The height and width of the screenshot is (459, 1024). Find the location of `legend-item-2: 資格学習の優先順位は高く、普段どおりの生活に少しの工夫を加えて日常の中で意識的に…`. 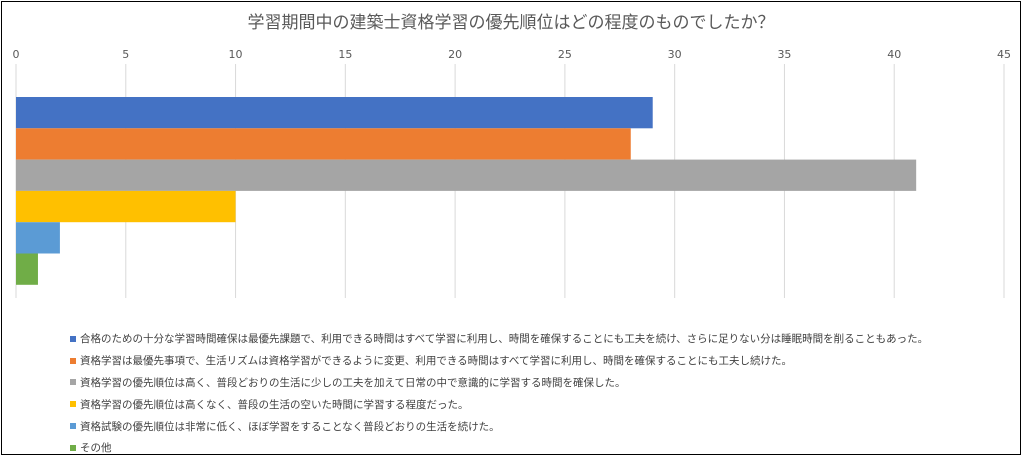

legend-item-2: 資格学習の優先順位は高く、普段どおりの生活に少しの工夫を加えて日常の中で意識的に… is located at coordinates (499, 383).